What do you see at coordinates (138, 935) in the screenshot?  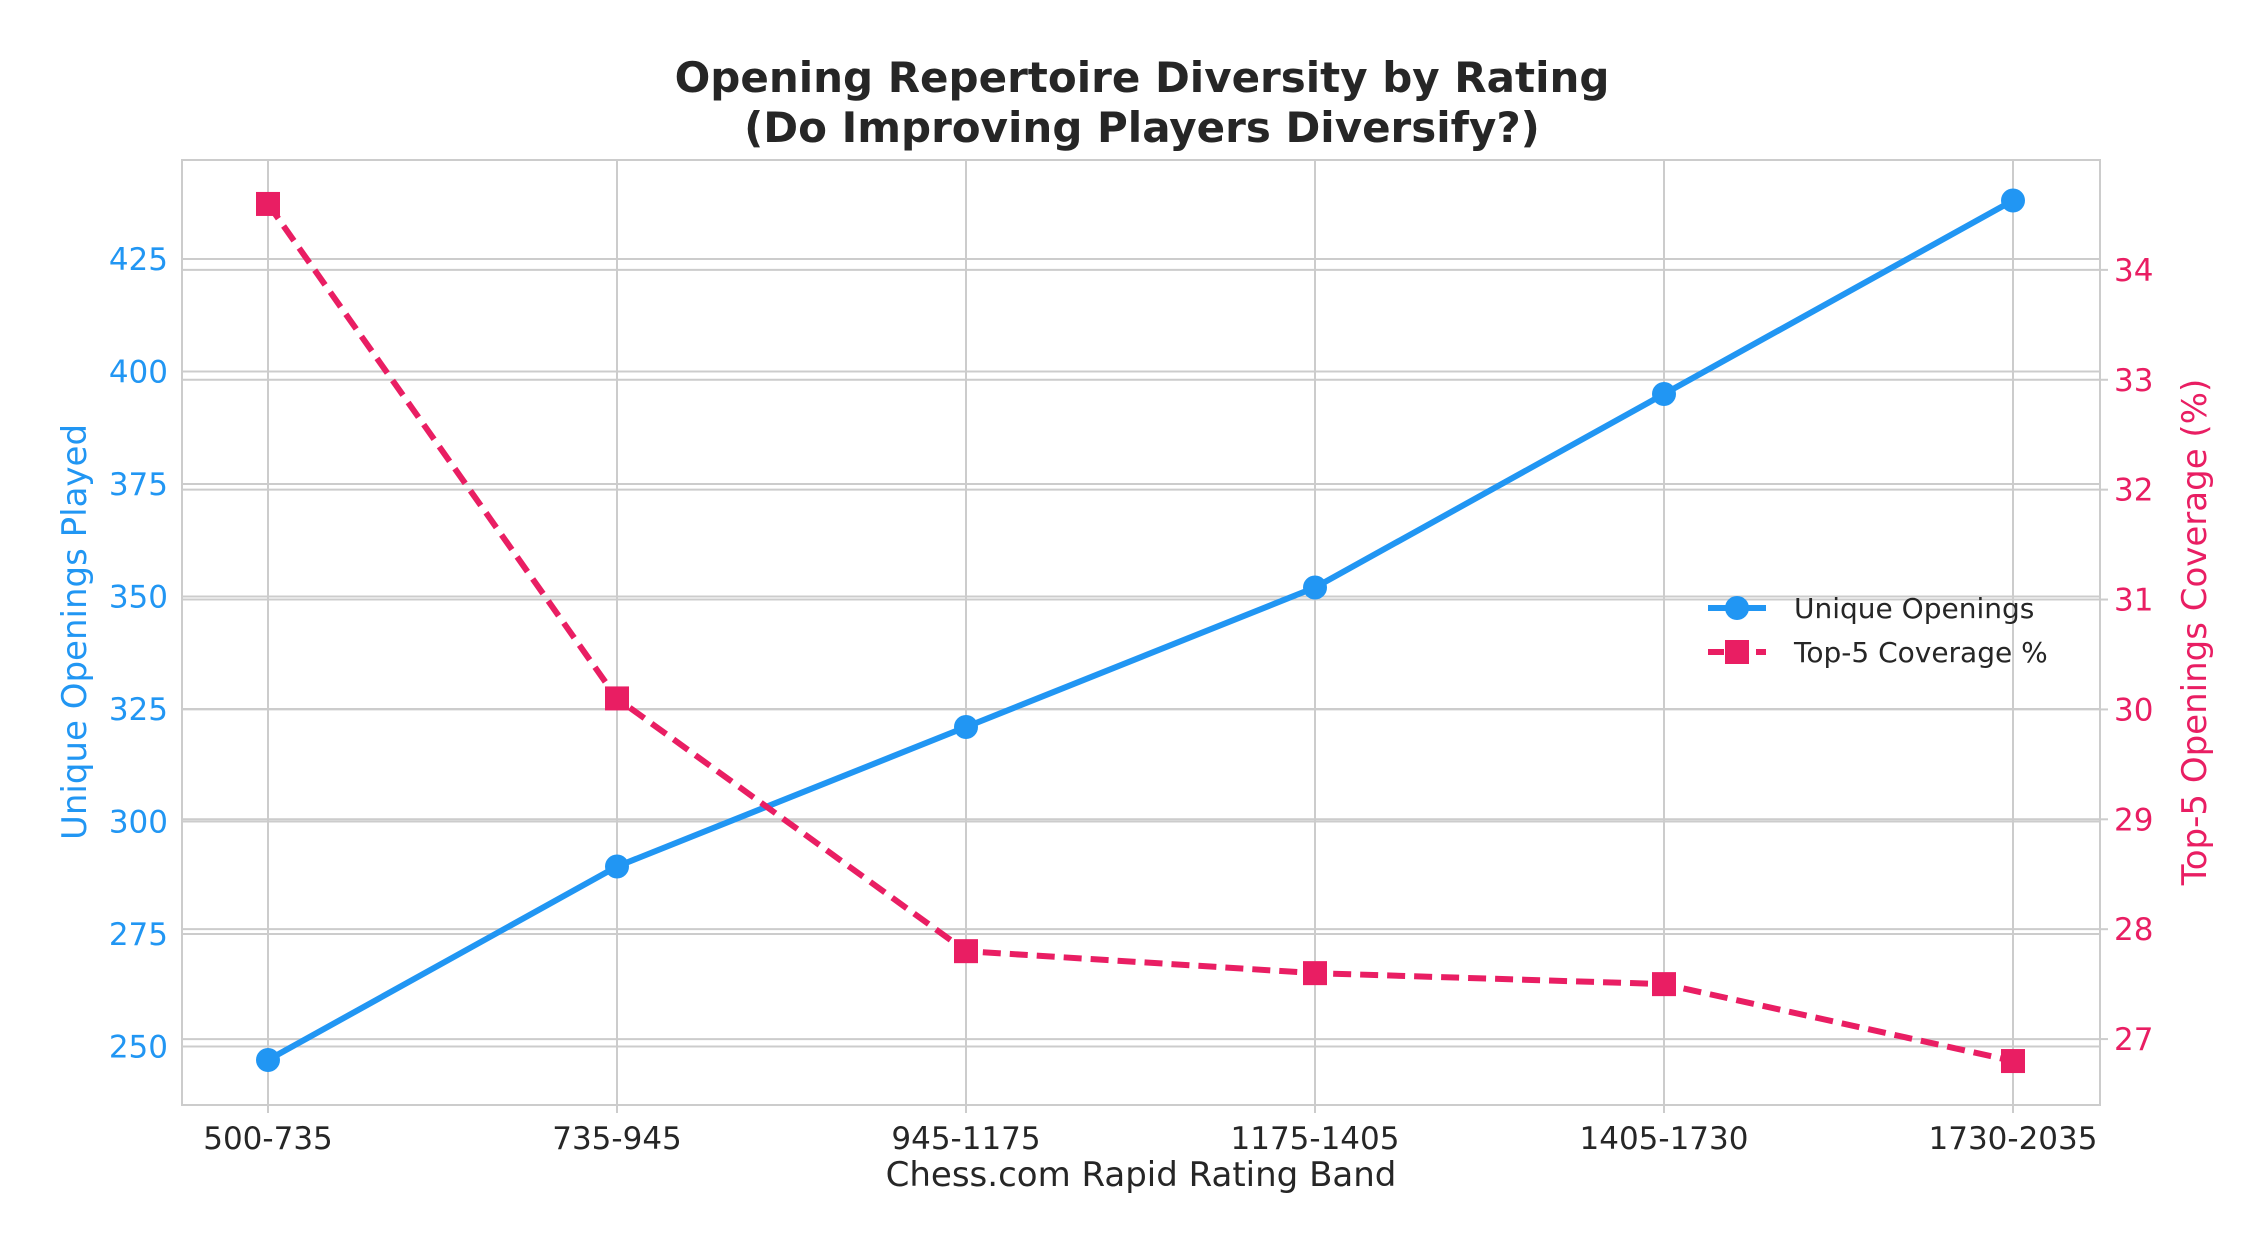 I see `left-tick-label: 275` at bounding box center [138, 935].